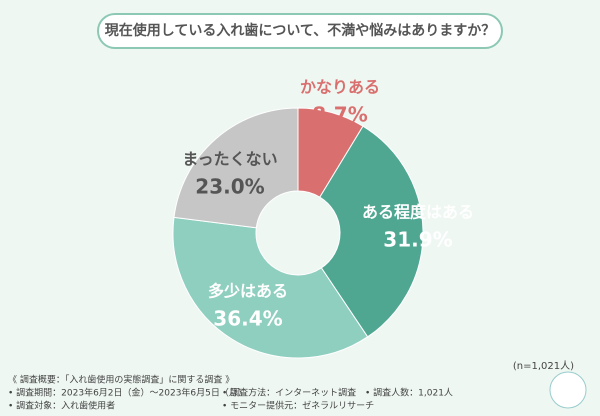 The width and height of the screenshot is (600, 416). I want to click on value-label: 23.0%, so click(229, 187).